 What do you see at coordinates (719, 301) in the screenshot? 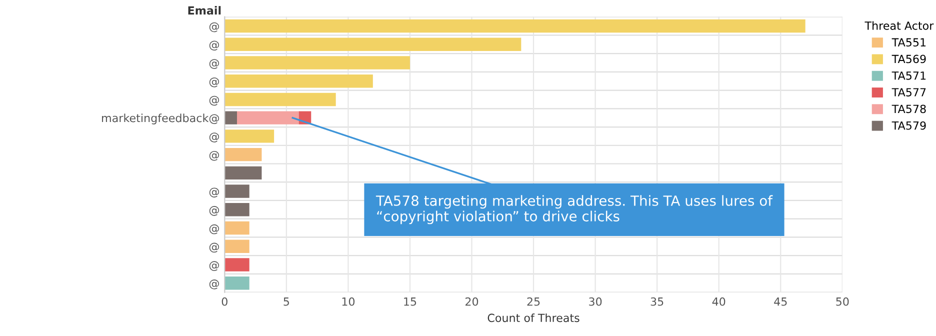
I see `x-tick-label: 40` at bounding box center [719, 301].